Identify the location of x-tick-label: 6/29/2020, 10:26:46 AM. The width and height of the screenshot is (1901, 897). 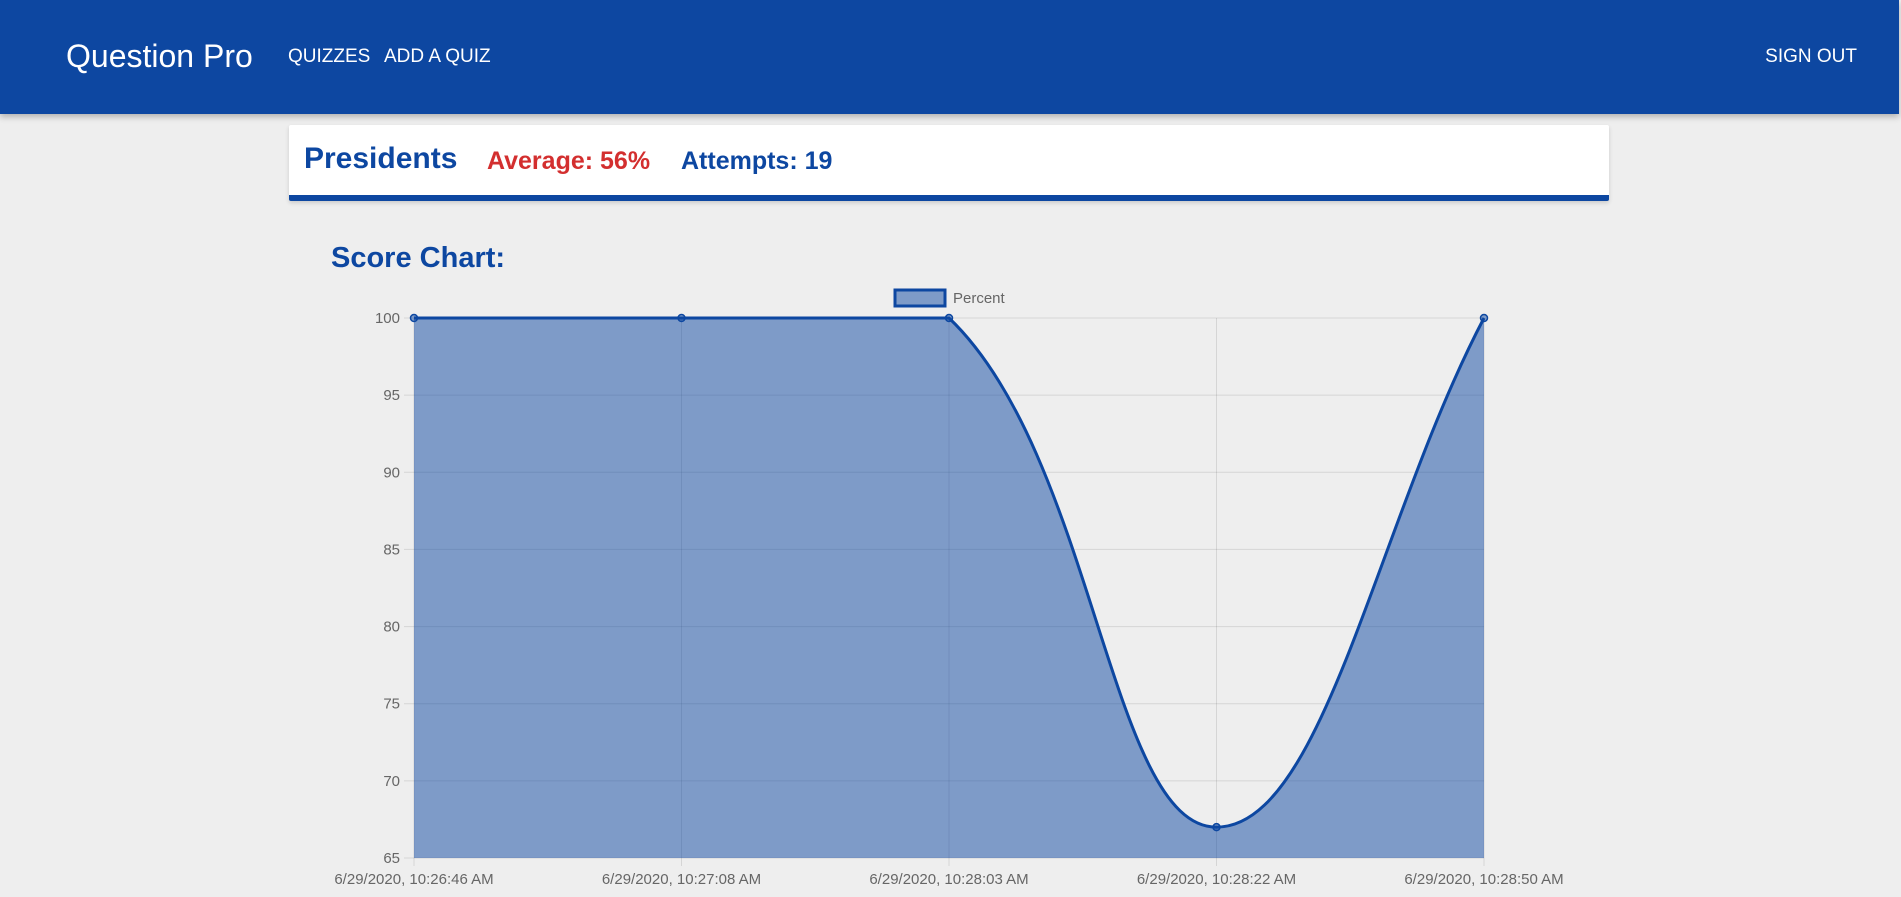
(413, 879).